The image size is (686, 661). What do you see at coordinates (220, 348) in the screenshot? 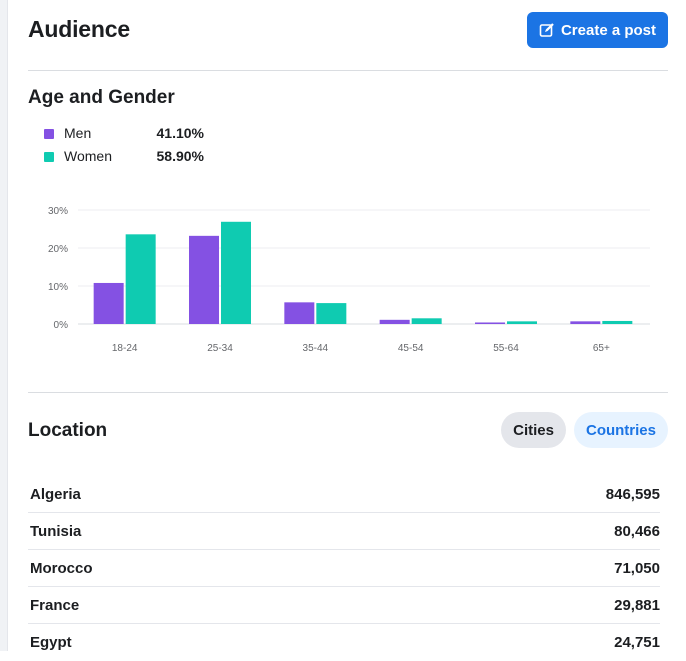
I see `x-tick-label: 25-34` at bounding box center [220, 348].